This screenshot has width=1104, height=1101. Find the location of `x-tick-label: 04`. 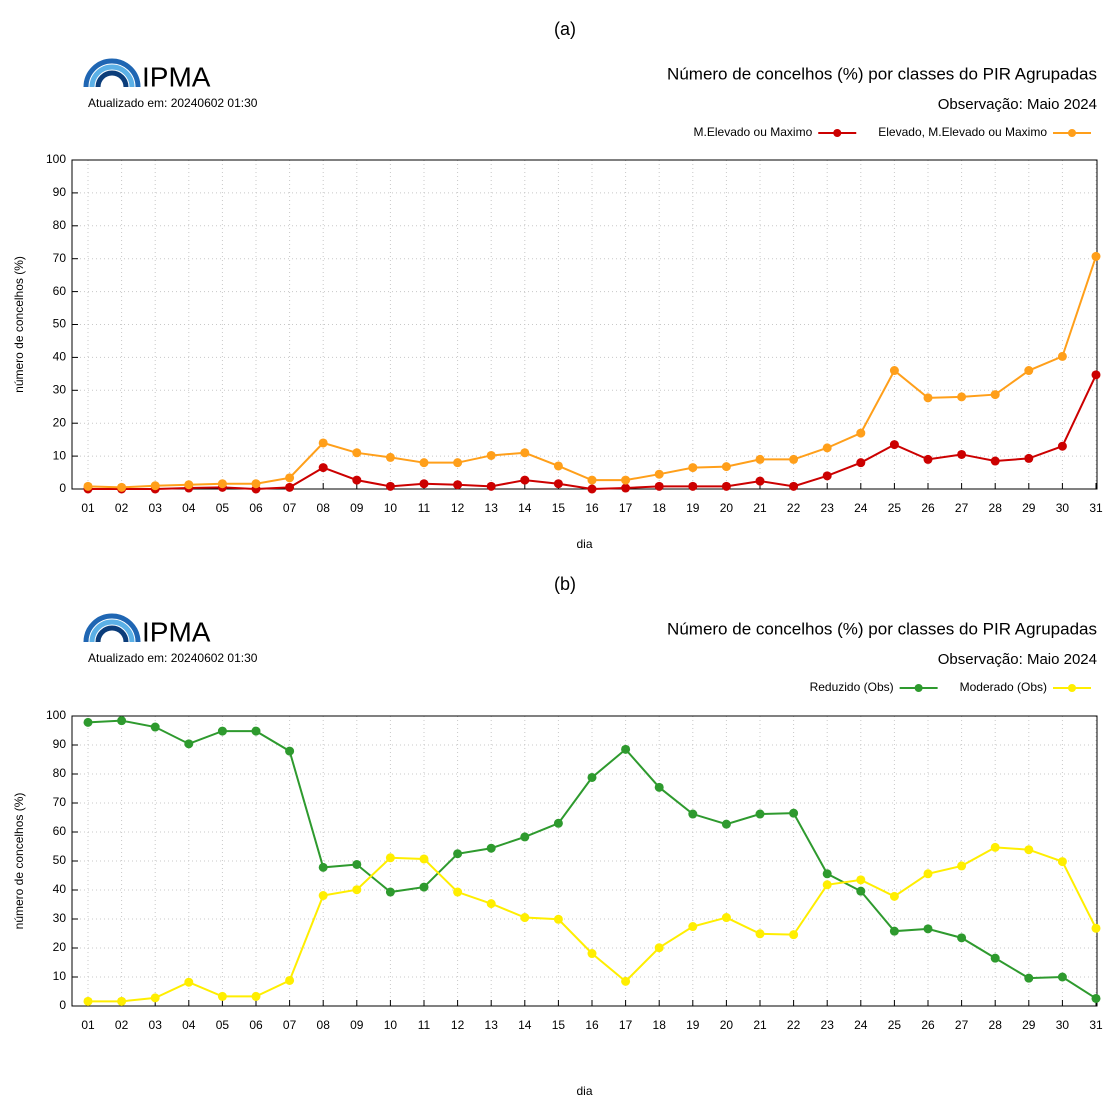

x-tick-label: 04 is located at coordinates (189, 1025).